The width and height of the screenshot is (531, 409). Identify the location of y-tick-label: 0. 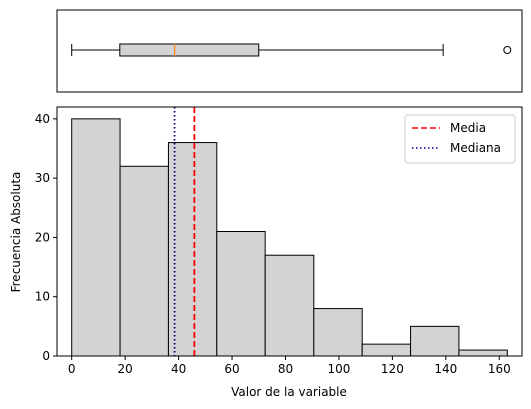
(46, 356).